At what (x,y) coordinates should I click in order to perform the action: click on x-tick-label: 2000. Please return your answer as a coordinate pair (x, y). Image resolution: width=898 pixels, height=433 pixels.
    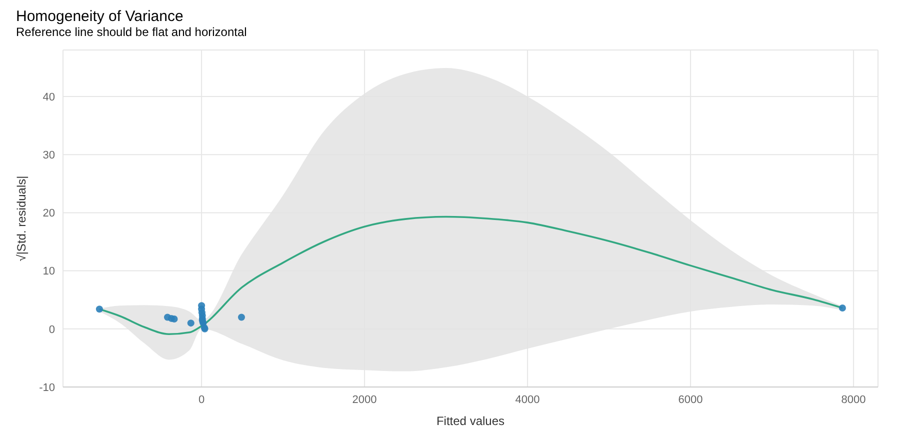
    Looking at the image, I should click on (364, 400).